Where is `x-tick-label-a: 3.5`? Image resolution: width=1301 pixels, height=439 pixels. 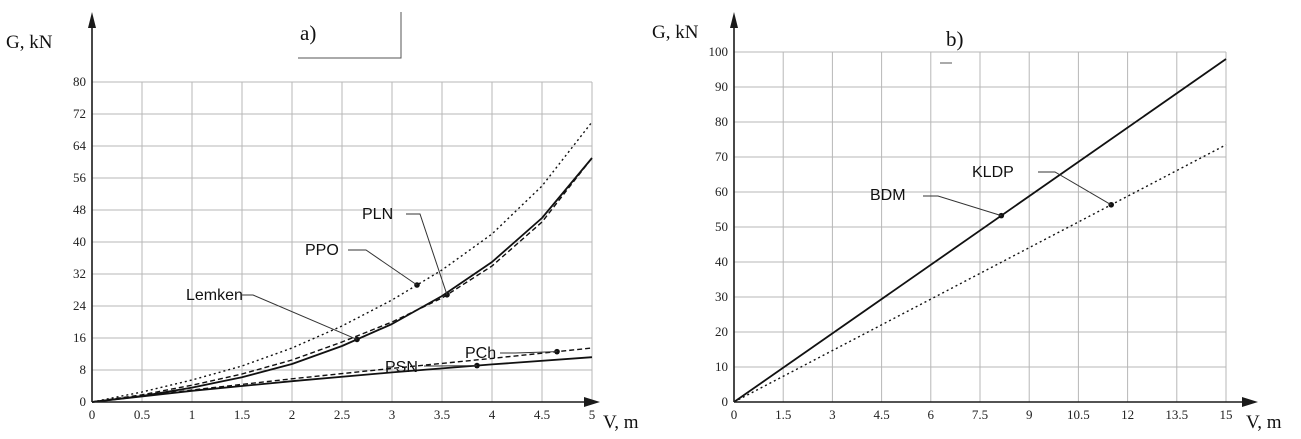 x-tick-label-a: 3.5 is located at coordinates (442, 414).